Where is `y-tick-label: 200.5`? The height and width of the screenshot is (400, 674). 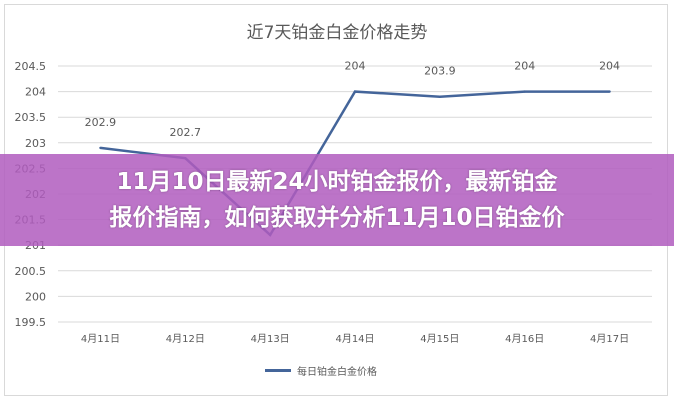 y-tick-label: 200.5 is located at coordinates (31, 271).